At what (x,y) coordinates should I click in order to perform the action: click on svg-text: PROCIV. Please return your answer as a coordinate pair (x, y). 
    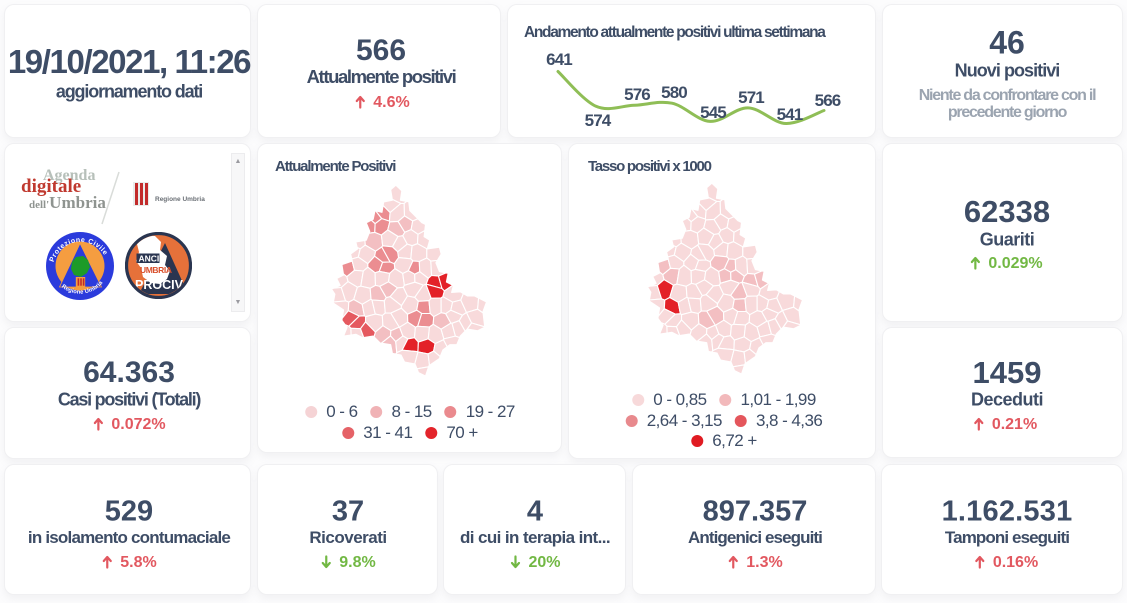
    Looking at the image, I should click on (159, 285).